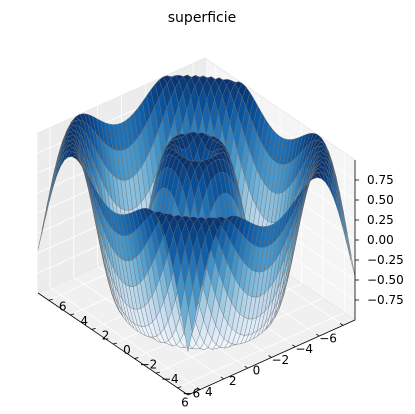 The height and width of the screenshot is (414, 415). Describe the element at coordinates (170, 379) in the screenshot. I see `y-tick-label: −4` at that location.